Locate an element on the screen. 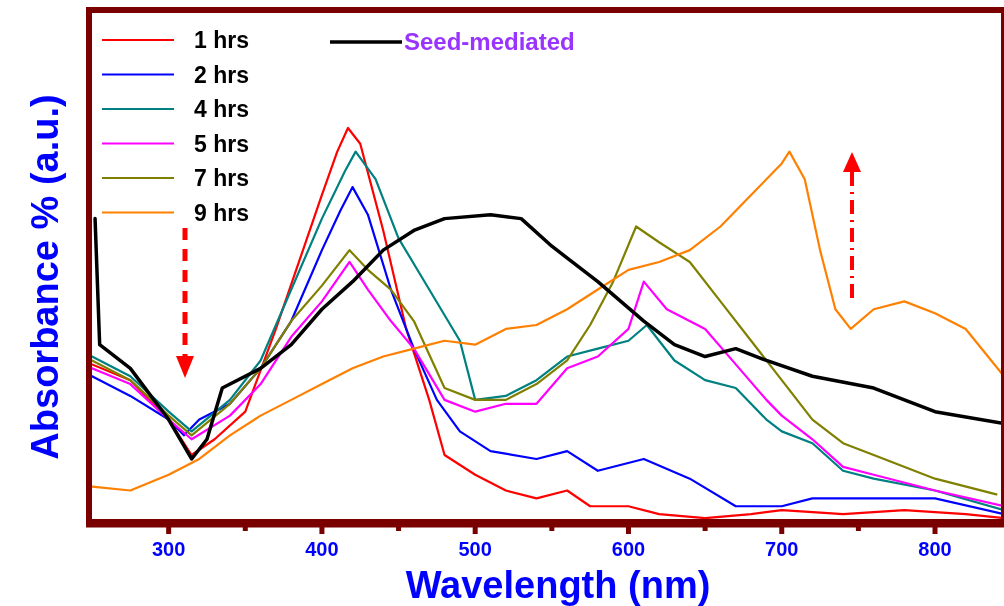  legend-label: 4 hrs is located at coordinates (221, 109).